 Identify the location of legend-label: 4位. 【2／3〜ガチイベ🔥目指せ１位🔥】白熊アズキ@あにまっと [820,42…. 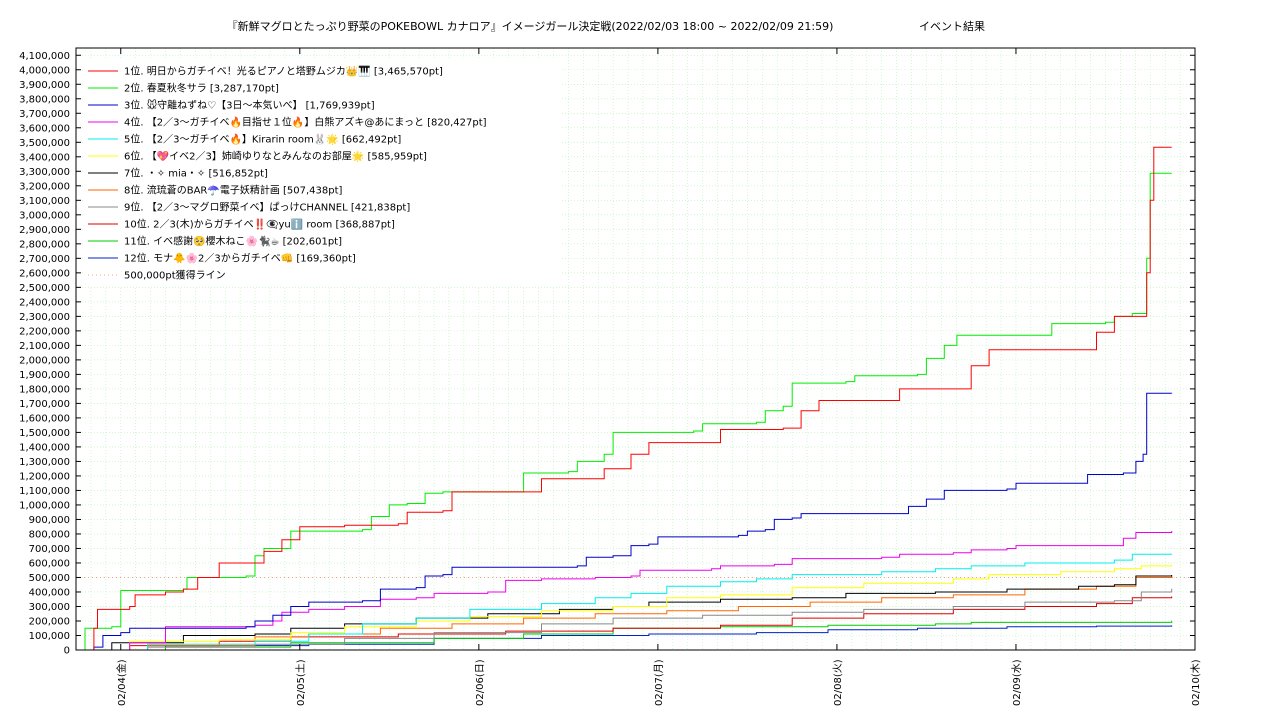
(305, 122).